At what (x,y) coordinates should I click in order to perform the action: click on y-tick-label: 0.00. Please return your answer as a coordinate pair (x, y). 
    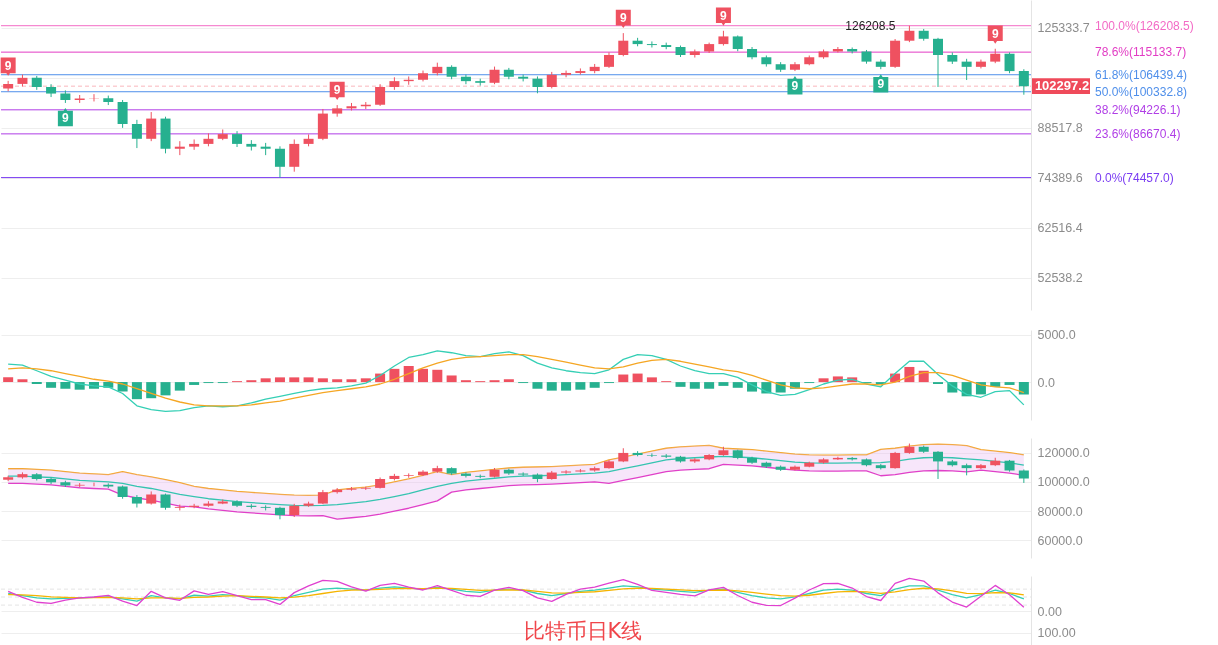
    Looking at the image, I should click on (1049, 611).